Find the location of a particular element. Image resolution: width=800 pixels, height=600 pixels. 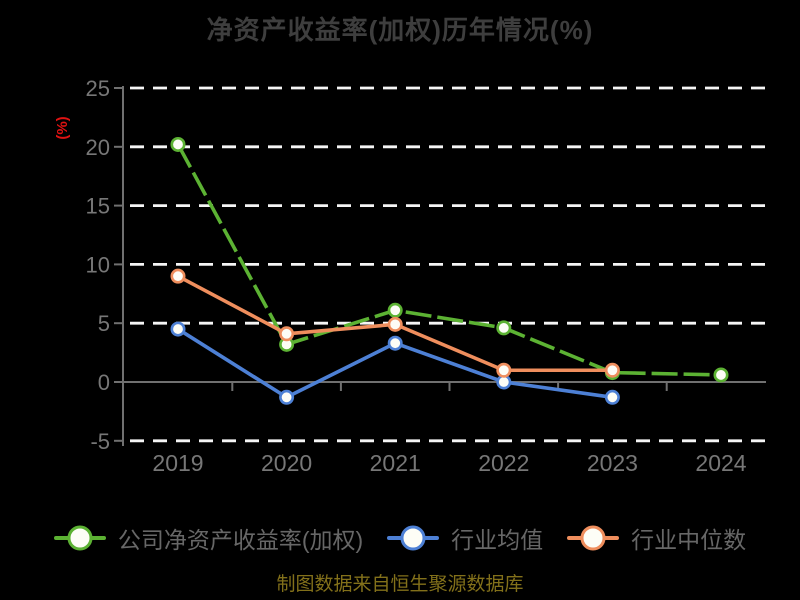

y-tick-label: 10 is located at coordinates (98, 264).